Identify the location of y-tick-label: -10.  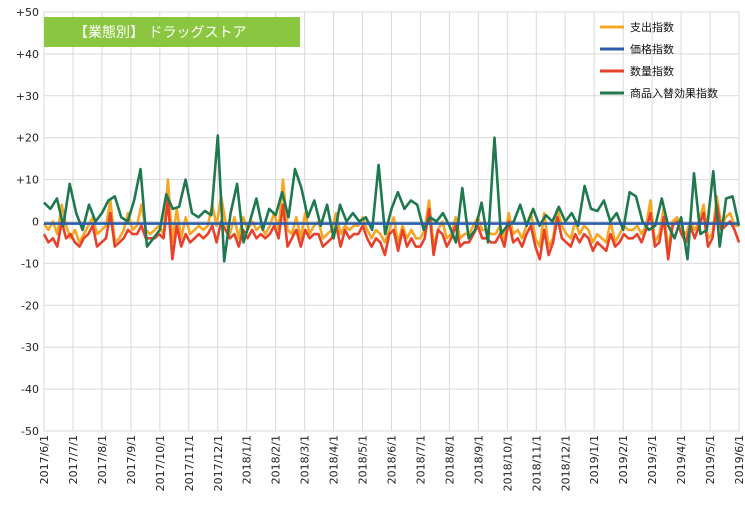
(30, 263).